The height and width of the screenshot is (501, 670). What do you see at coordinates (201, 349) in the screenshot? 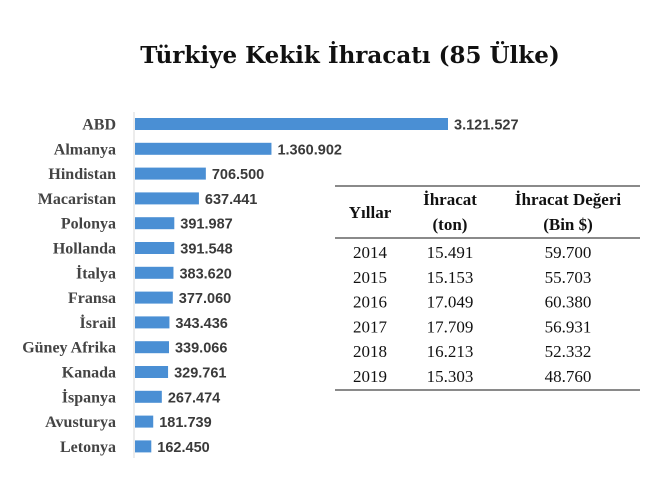
I see `data-label: 339.066` at bounding box center [201, 349].